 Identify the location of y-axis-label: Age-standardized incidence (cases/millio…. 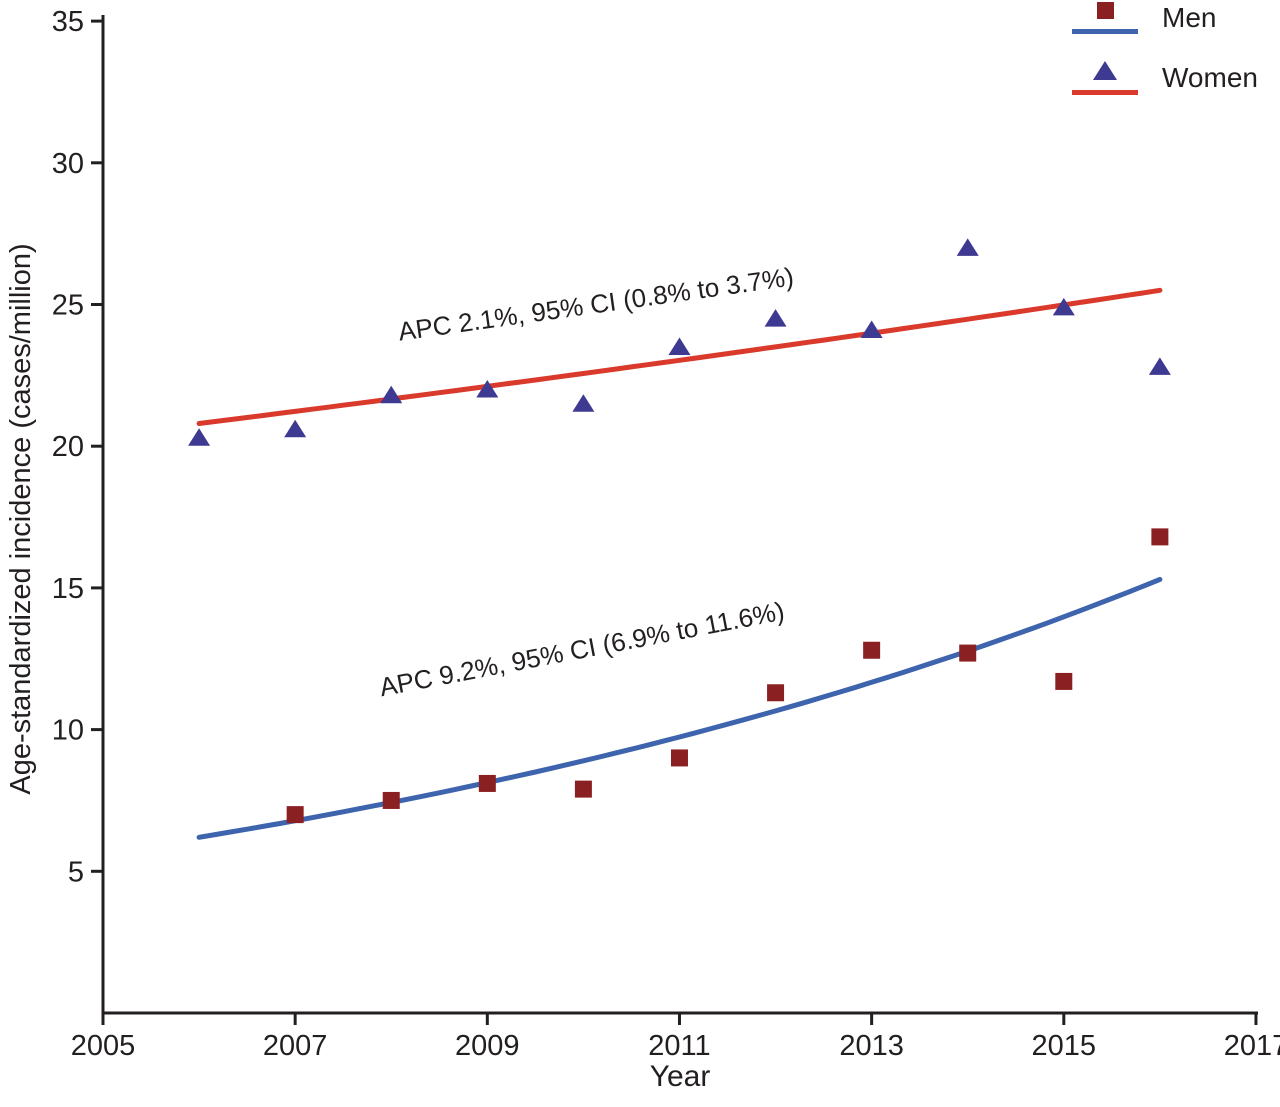
(21, 519).